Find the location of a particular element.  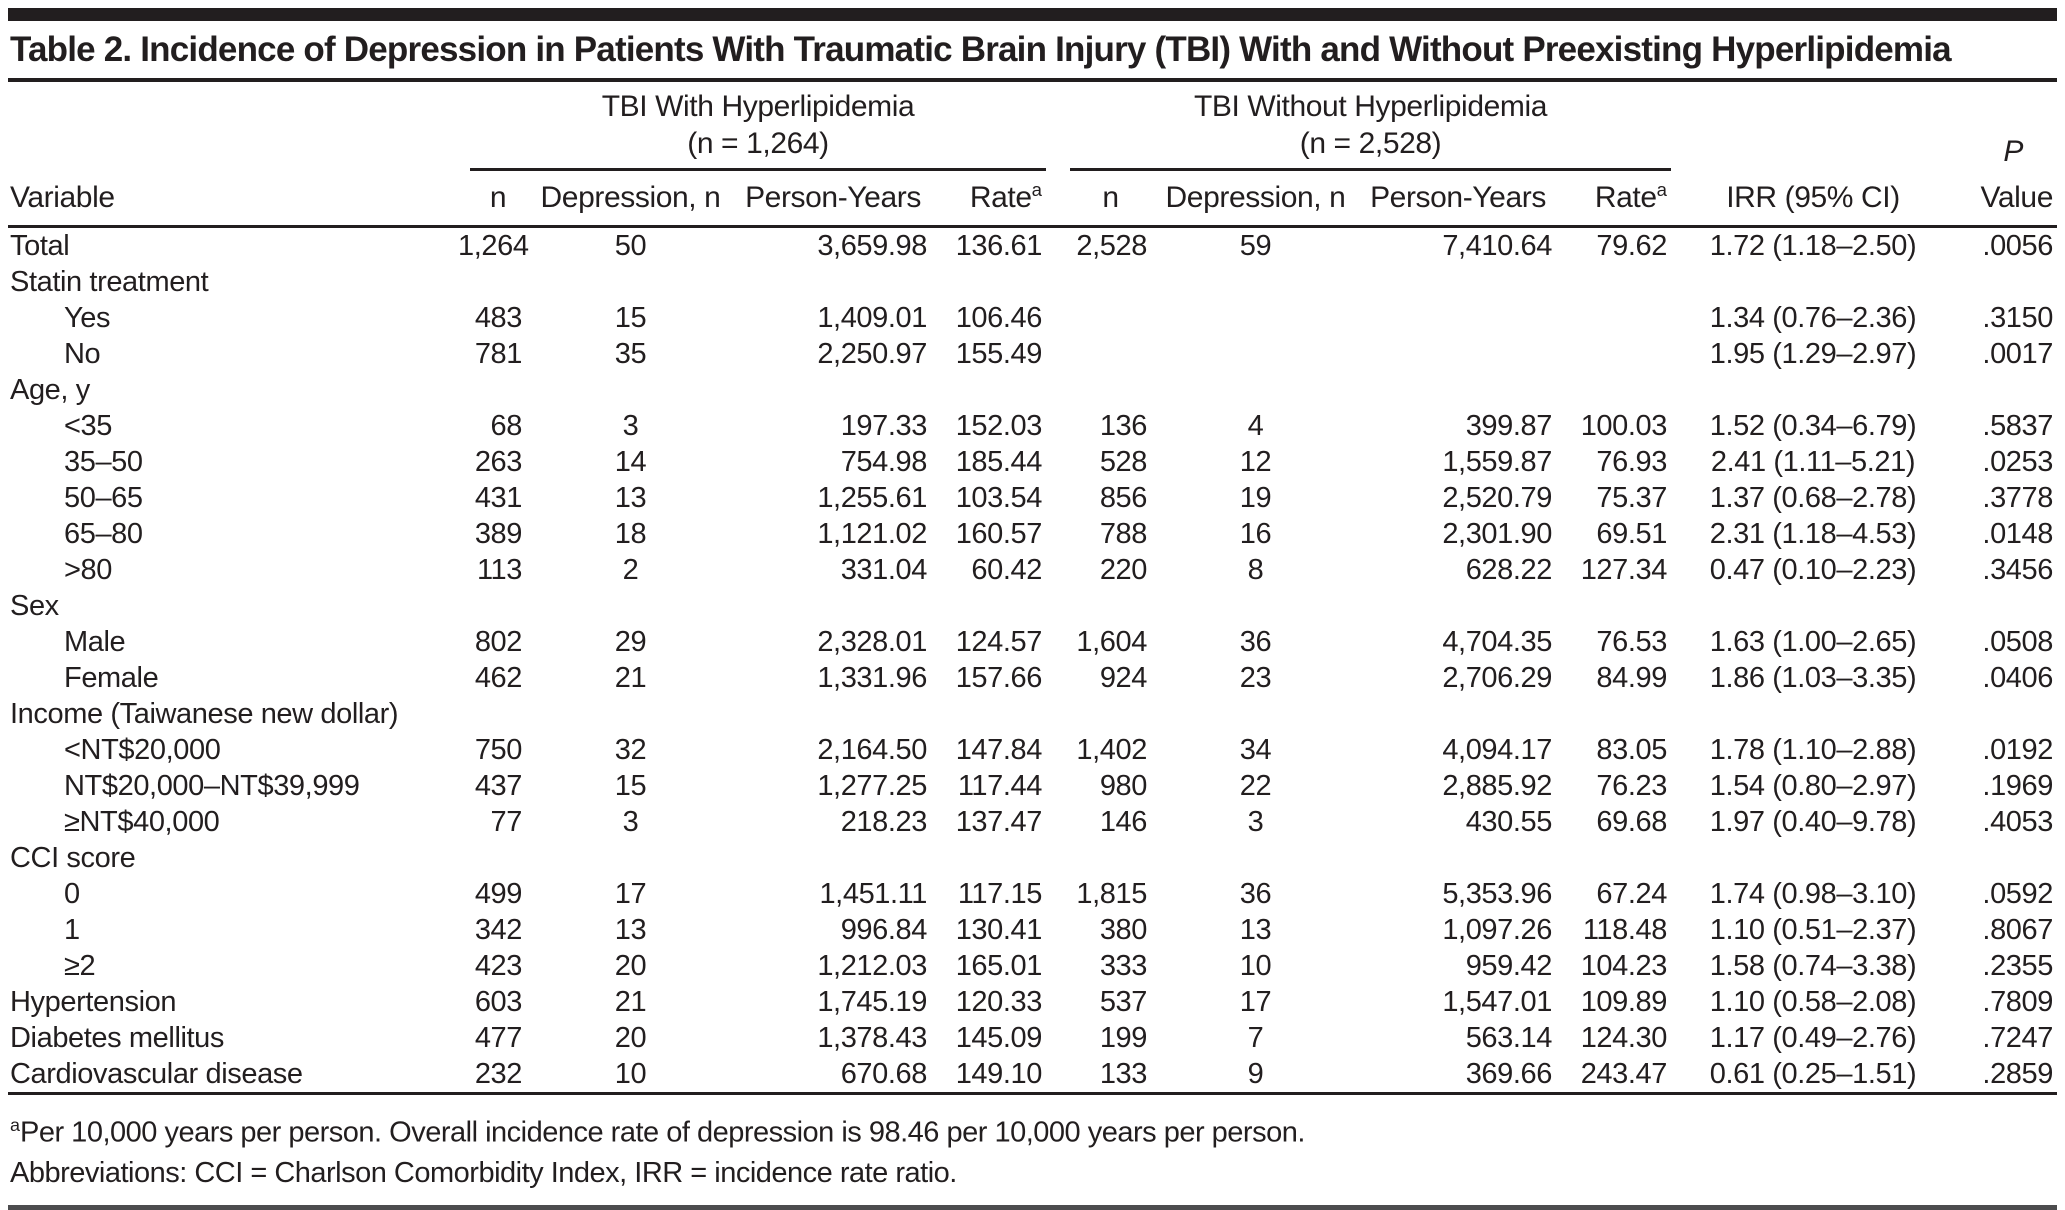

cell-n-without: 1,815 is located at coordinates (1111, 893).